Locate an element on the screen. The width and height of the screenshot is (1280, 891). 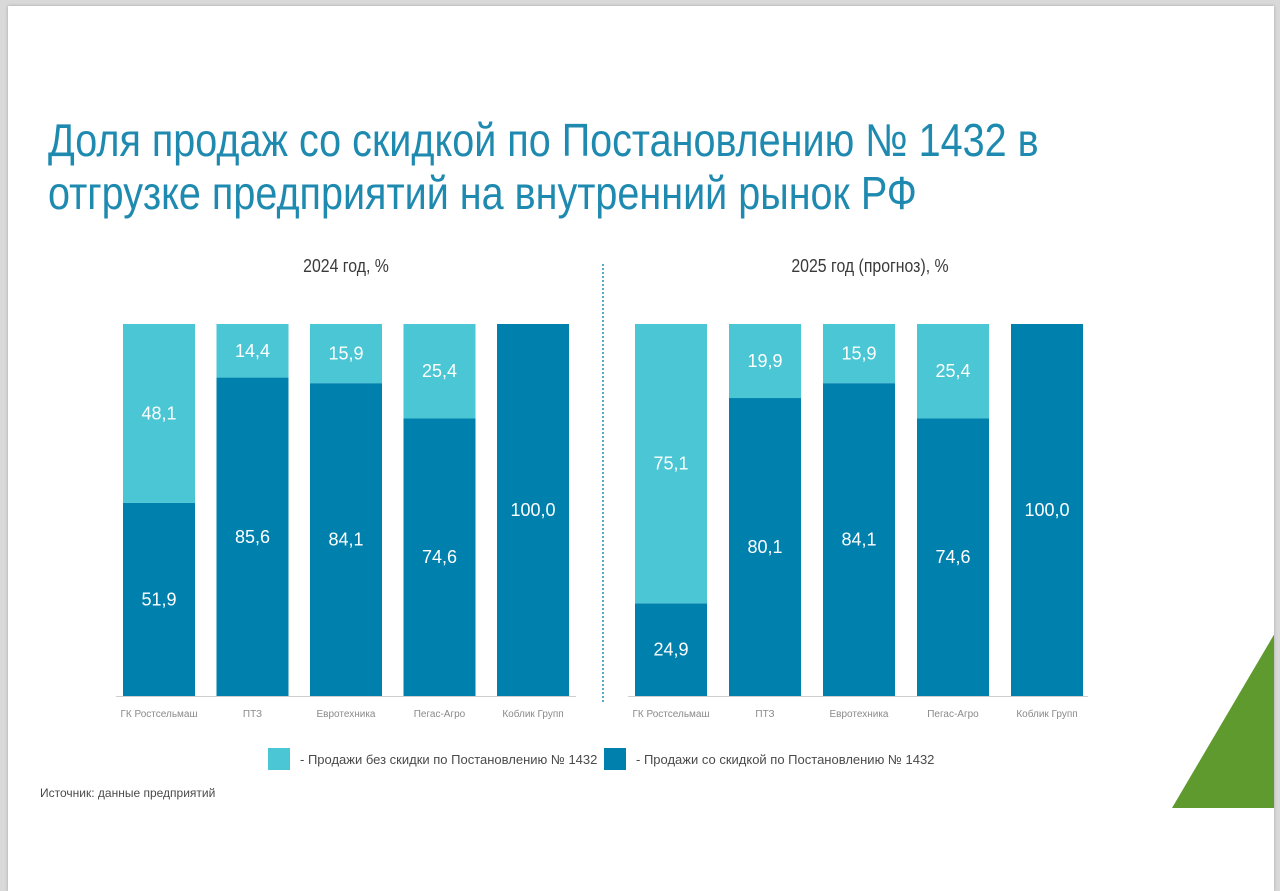
legend-swatch-without-discount is located at coordinates (279, 759).